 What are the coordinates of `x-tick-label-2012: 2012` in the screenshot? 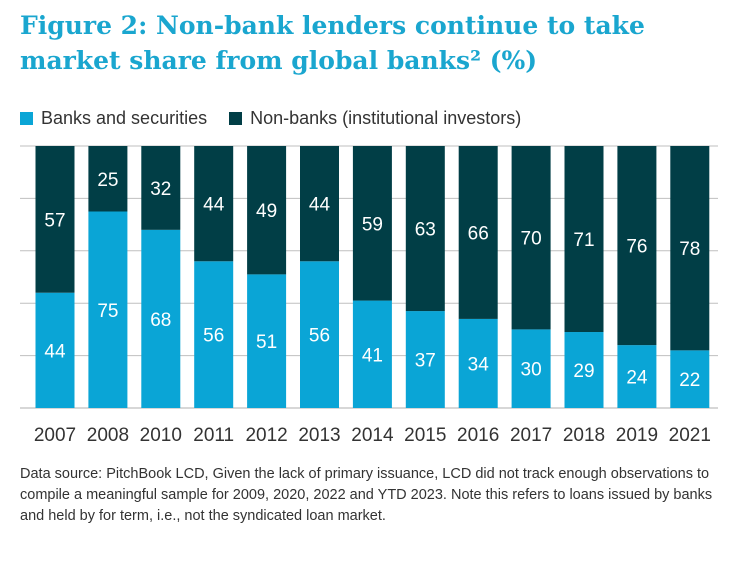 It's located at (266, 435).